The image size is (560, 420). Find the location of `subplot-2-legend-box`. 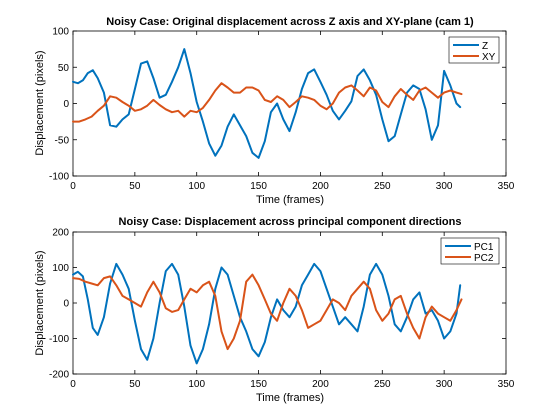

subplot-2-legend-box is located at coordinates (470, 251).